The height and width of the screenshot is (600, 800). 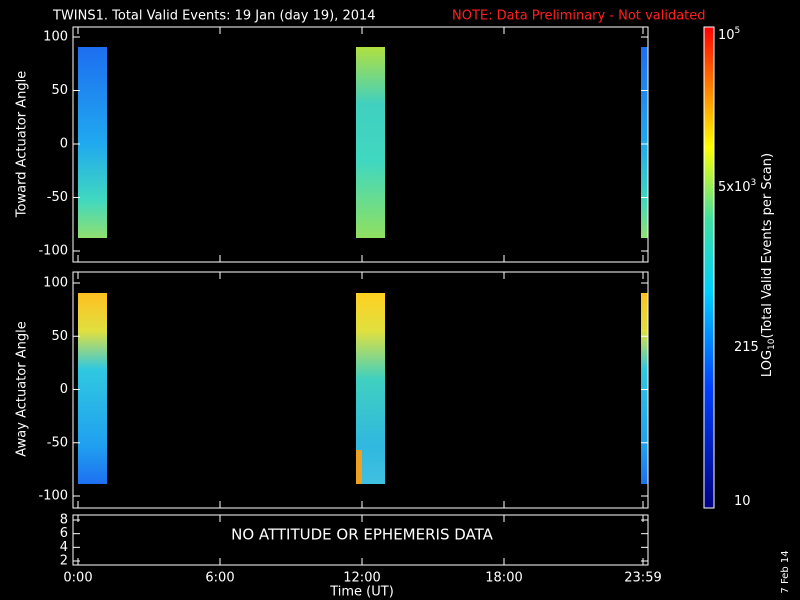 What do you see at coordinates (22, 144) in the screenshot?
I see `y-axis-label: Toward Actuator Angle` at bounding box center [22, 144].